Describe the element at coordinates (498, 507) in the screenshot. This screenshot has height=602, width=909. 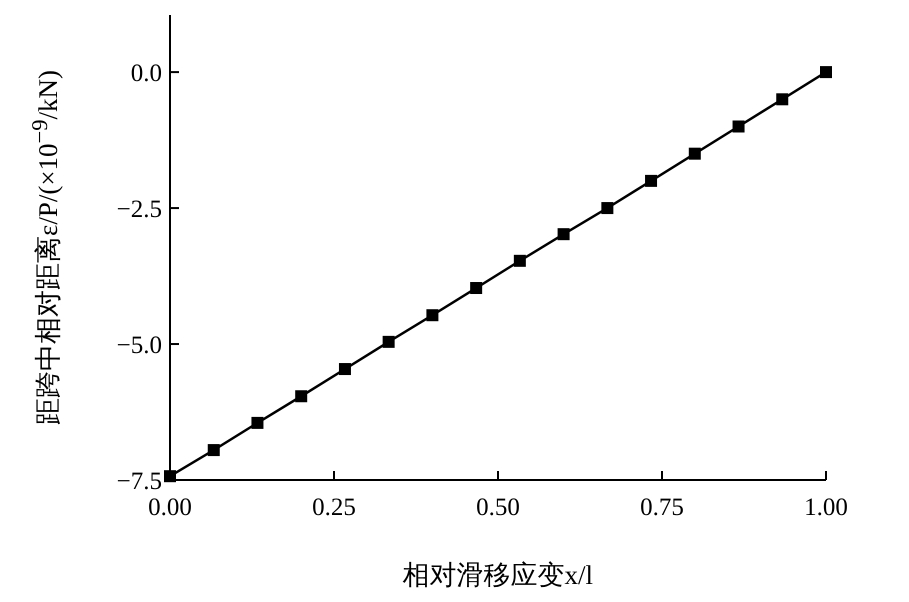
I see `x-tick-label: 0.50` at that location.